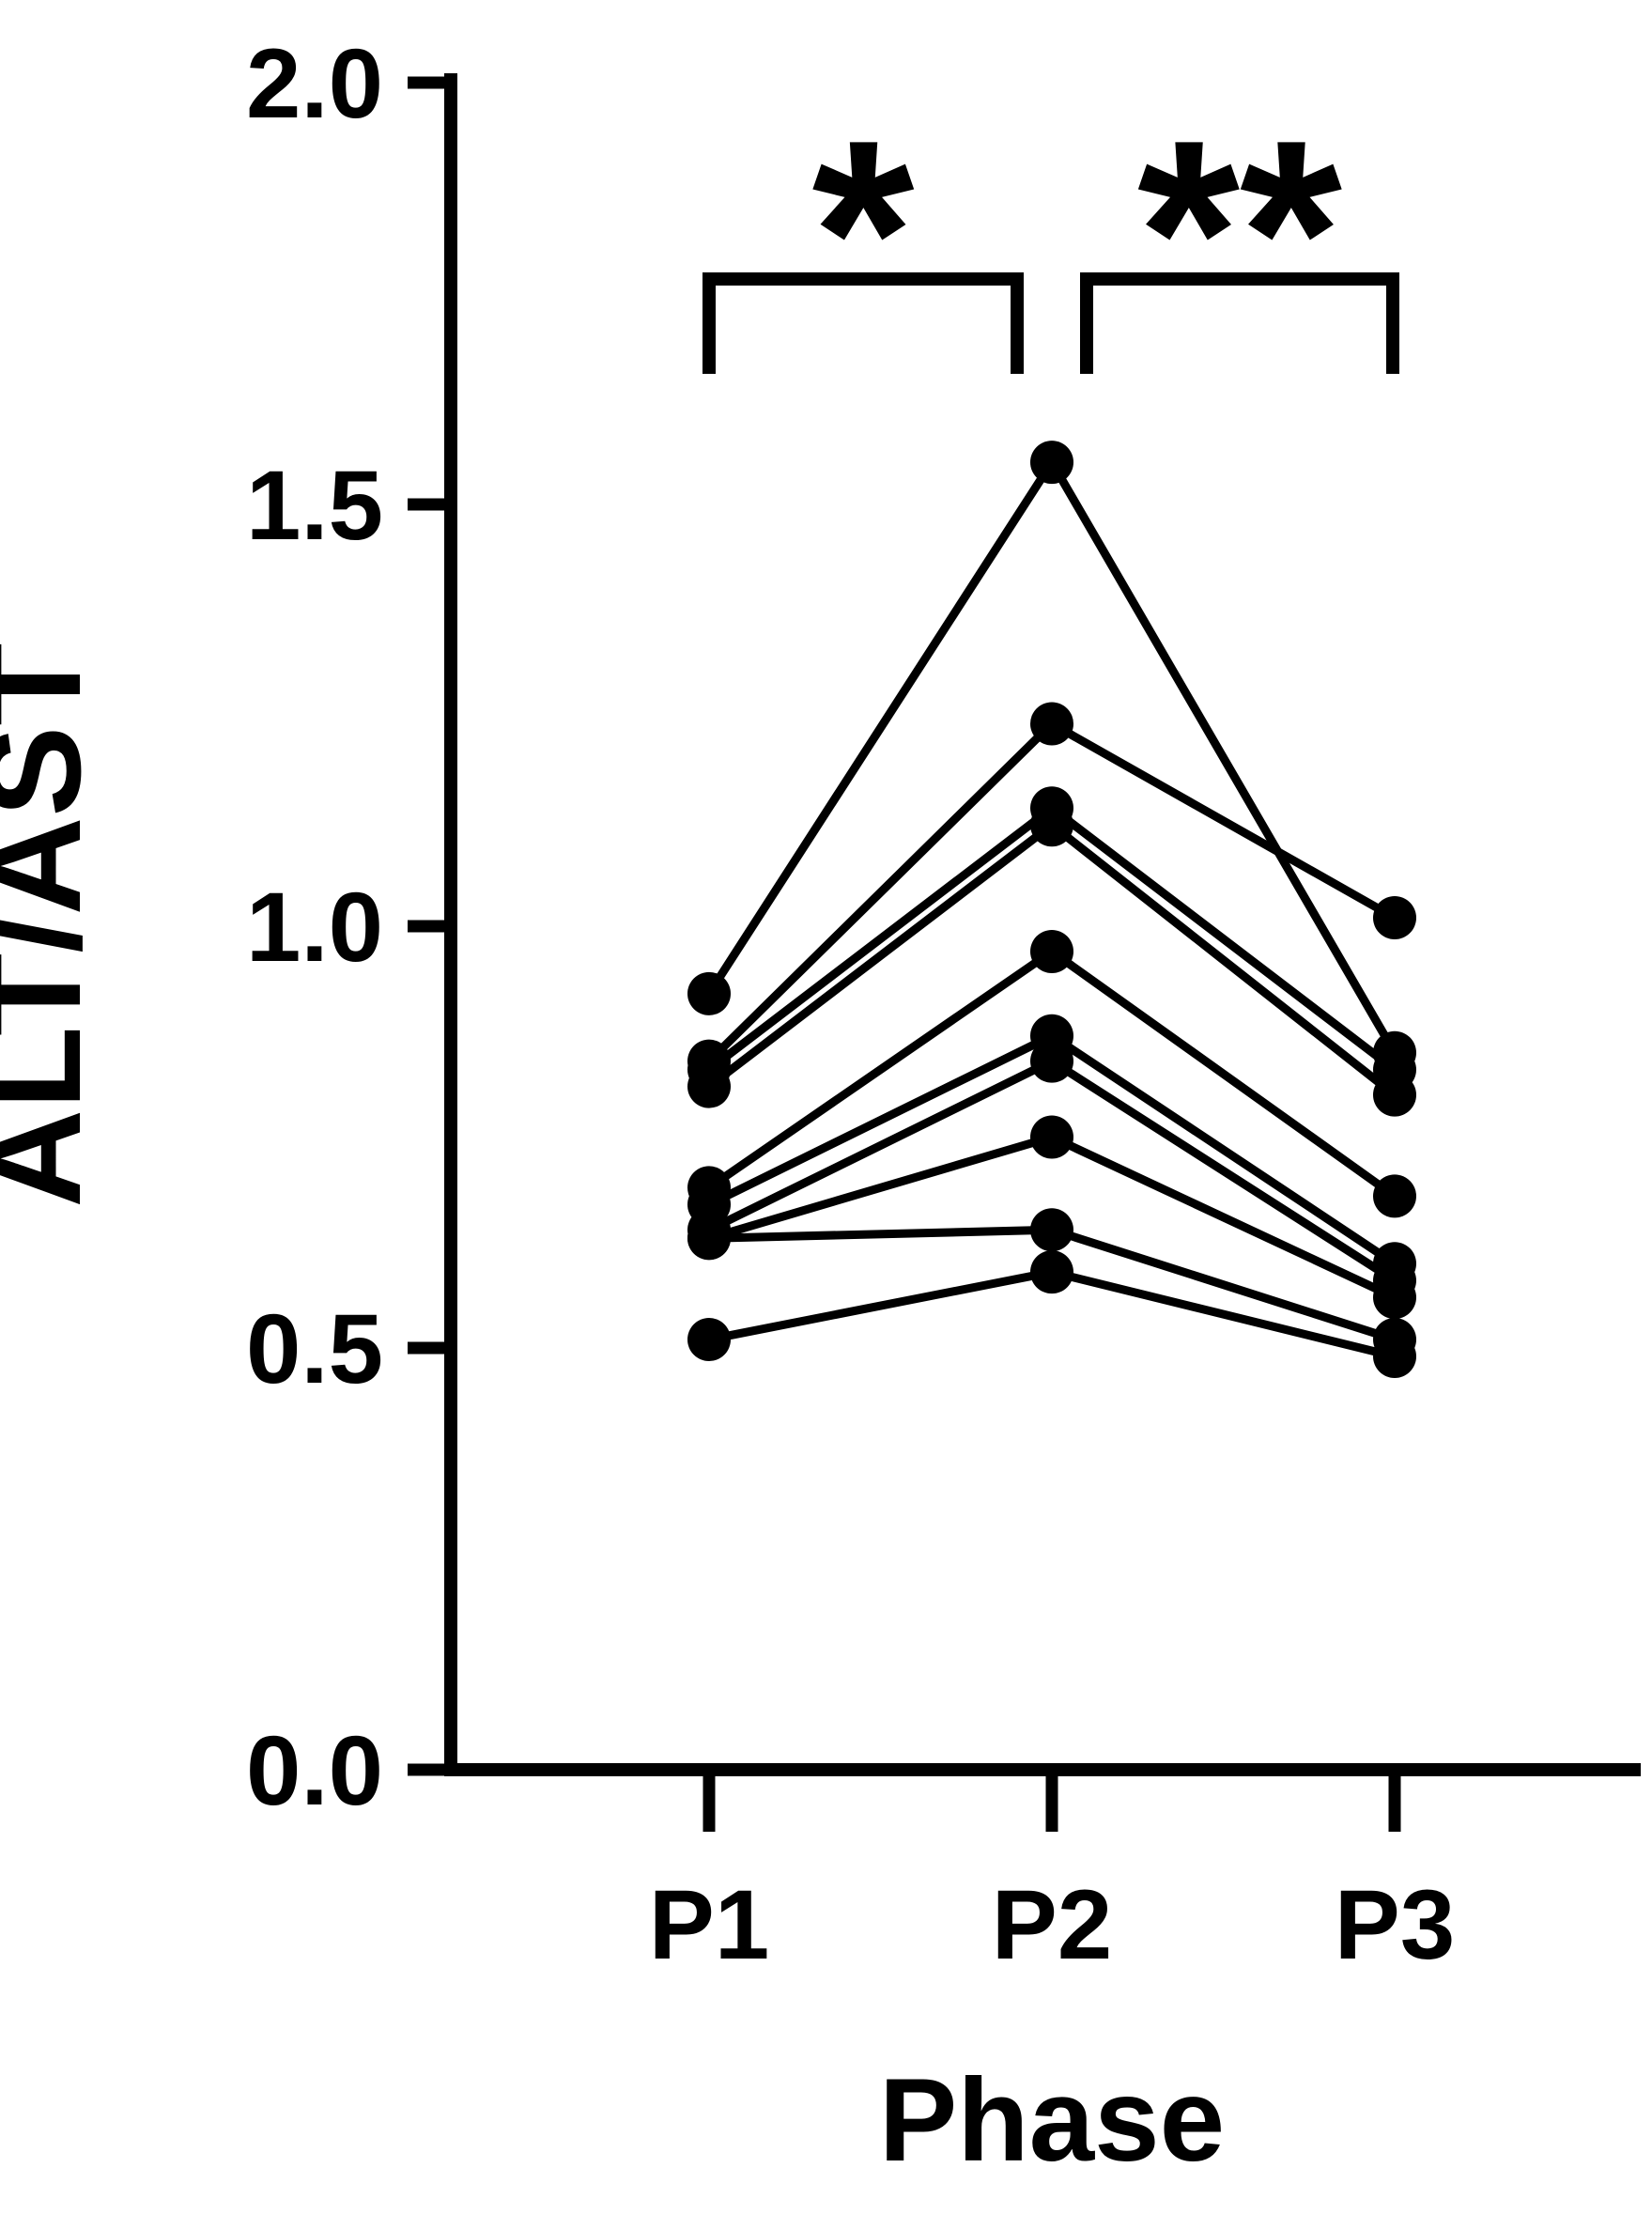 The height and width of the screenshot is (2230, 1652). I want to click on x-category-label-p1: P1, so click(709, 1925).